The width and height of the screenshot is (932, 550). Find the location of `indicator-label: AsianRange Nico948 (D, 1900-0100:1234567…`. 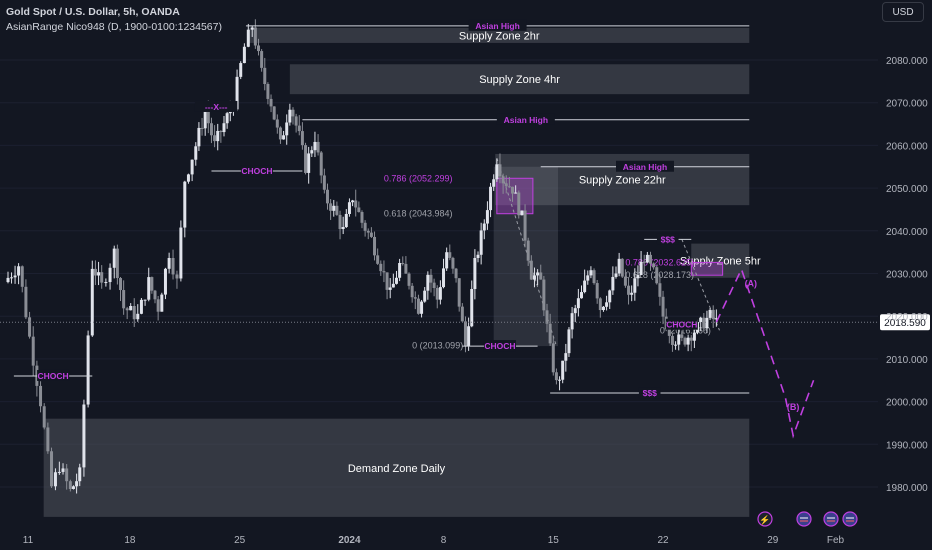

indicator-label: AsianRange Nico948 (D, 1900-0100:1234567… is located at coordinates (114, 27).